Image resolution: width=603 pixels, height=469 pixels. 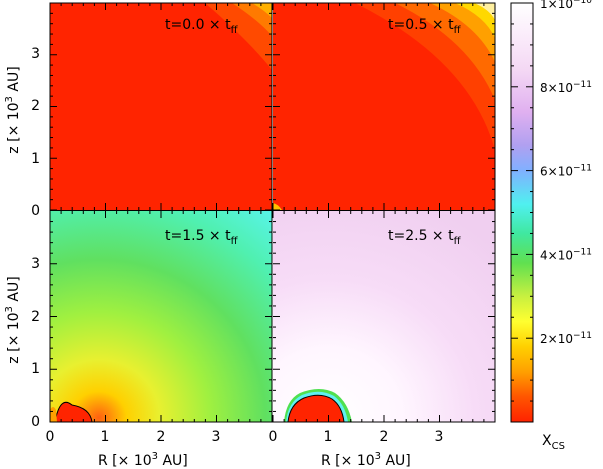 What do you see at coordinates (566, 171) in the screenshot?
I see `colorbar-tick-label: 6×10⁻¹¹` at bounding box center [566, 171].